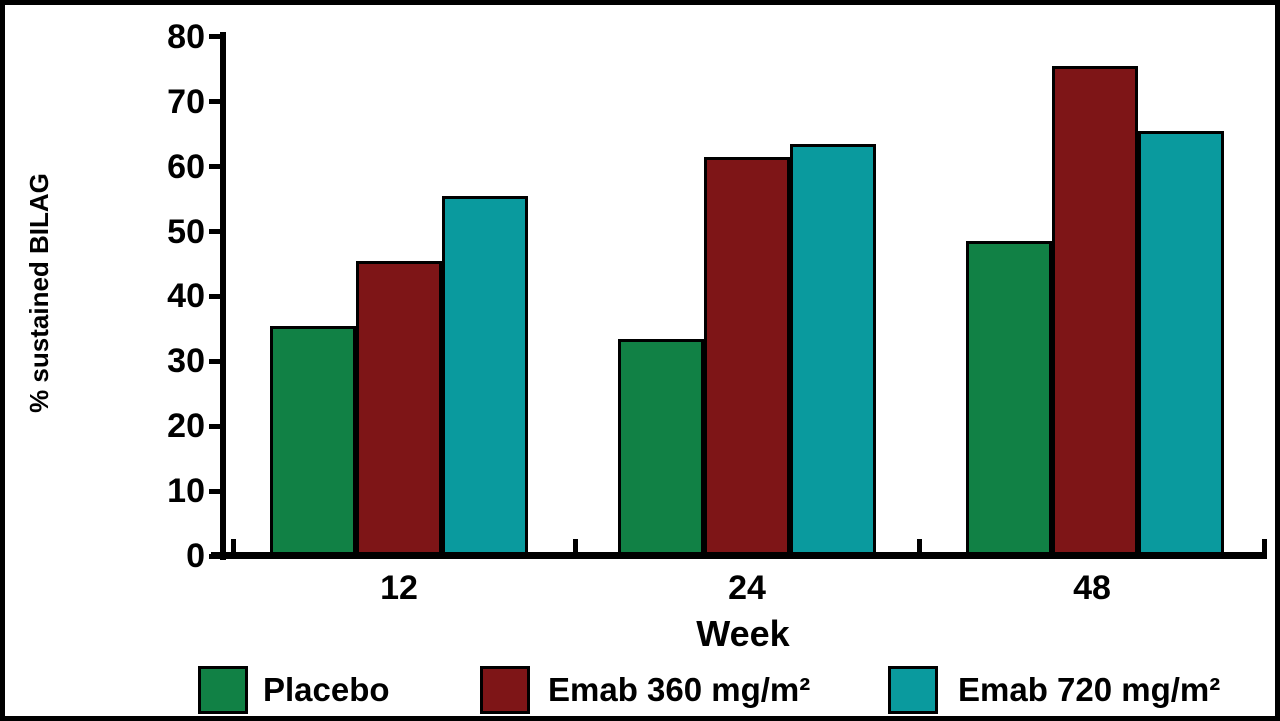 The image size is (1280, 721). What do you see at coordinates (186, 361) in the screenshot?
I see `y-tick-label: 30` at bounding box center [186, 361].